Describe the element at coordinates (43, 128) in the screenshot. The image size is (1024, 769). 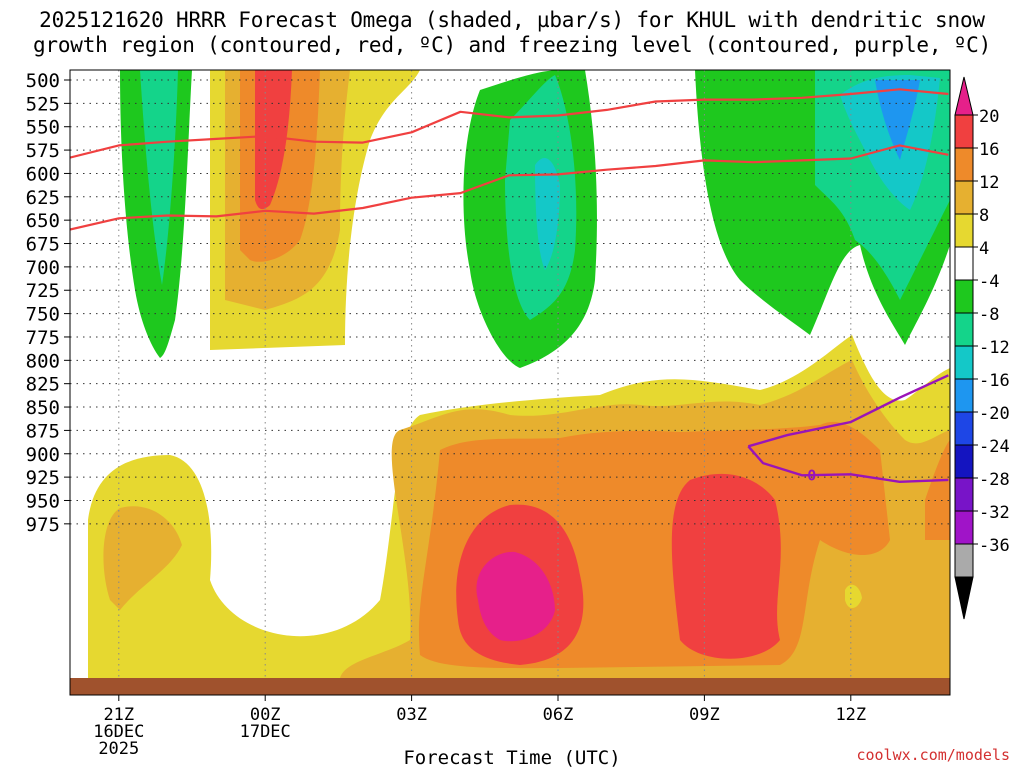
I see `y-tick-label-550: 550` at that location.